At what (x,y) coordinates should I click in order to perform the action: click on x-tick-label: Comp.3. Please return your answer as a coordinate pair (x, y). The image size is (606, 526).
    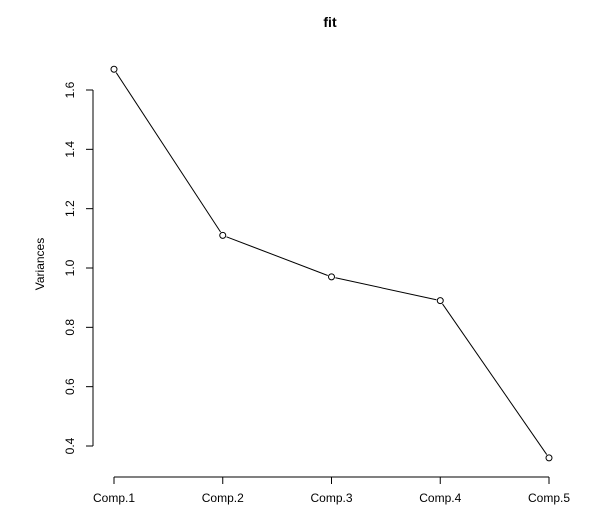
    Looking at the image, I should click on (331, 498).